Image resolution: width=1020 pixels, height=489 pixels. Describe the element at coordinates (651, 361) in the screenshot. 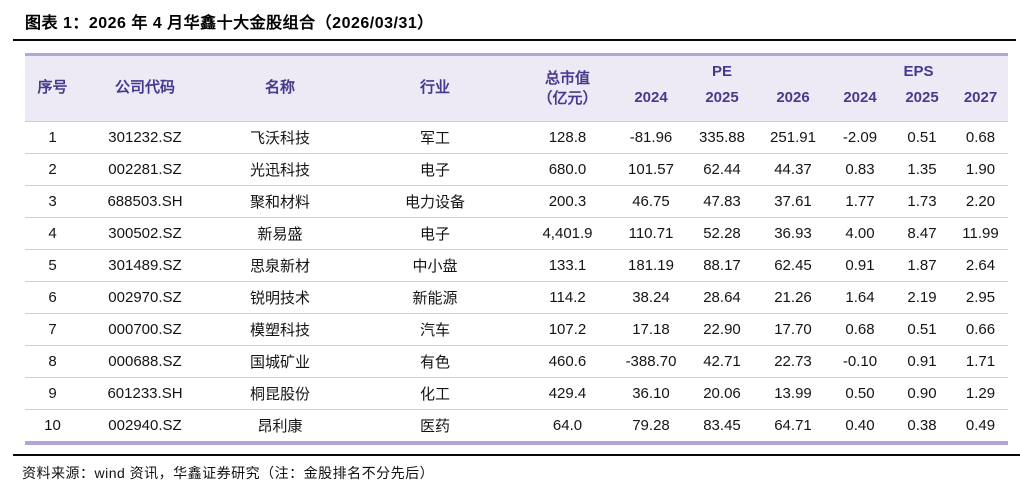

I see `table-cell: -388.70` at that location.